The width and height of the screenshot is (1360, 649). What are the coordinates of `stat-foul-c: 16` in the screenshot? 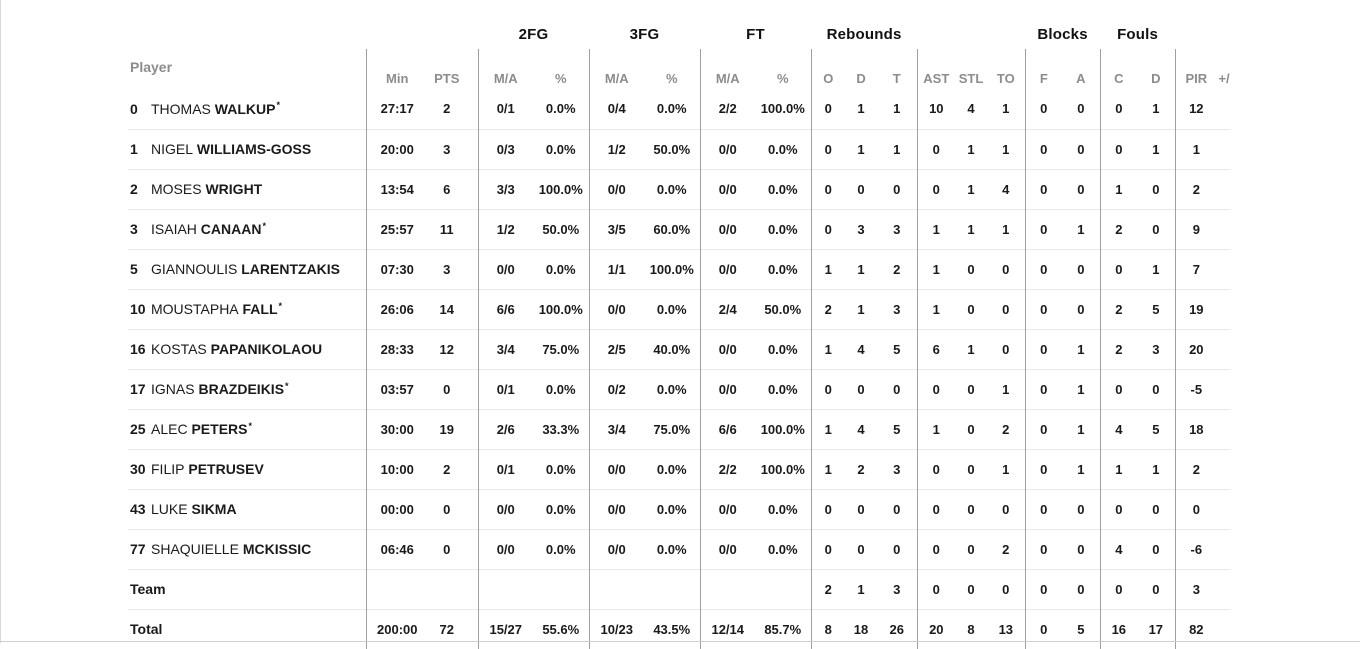 It's located at (1118, 628).